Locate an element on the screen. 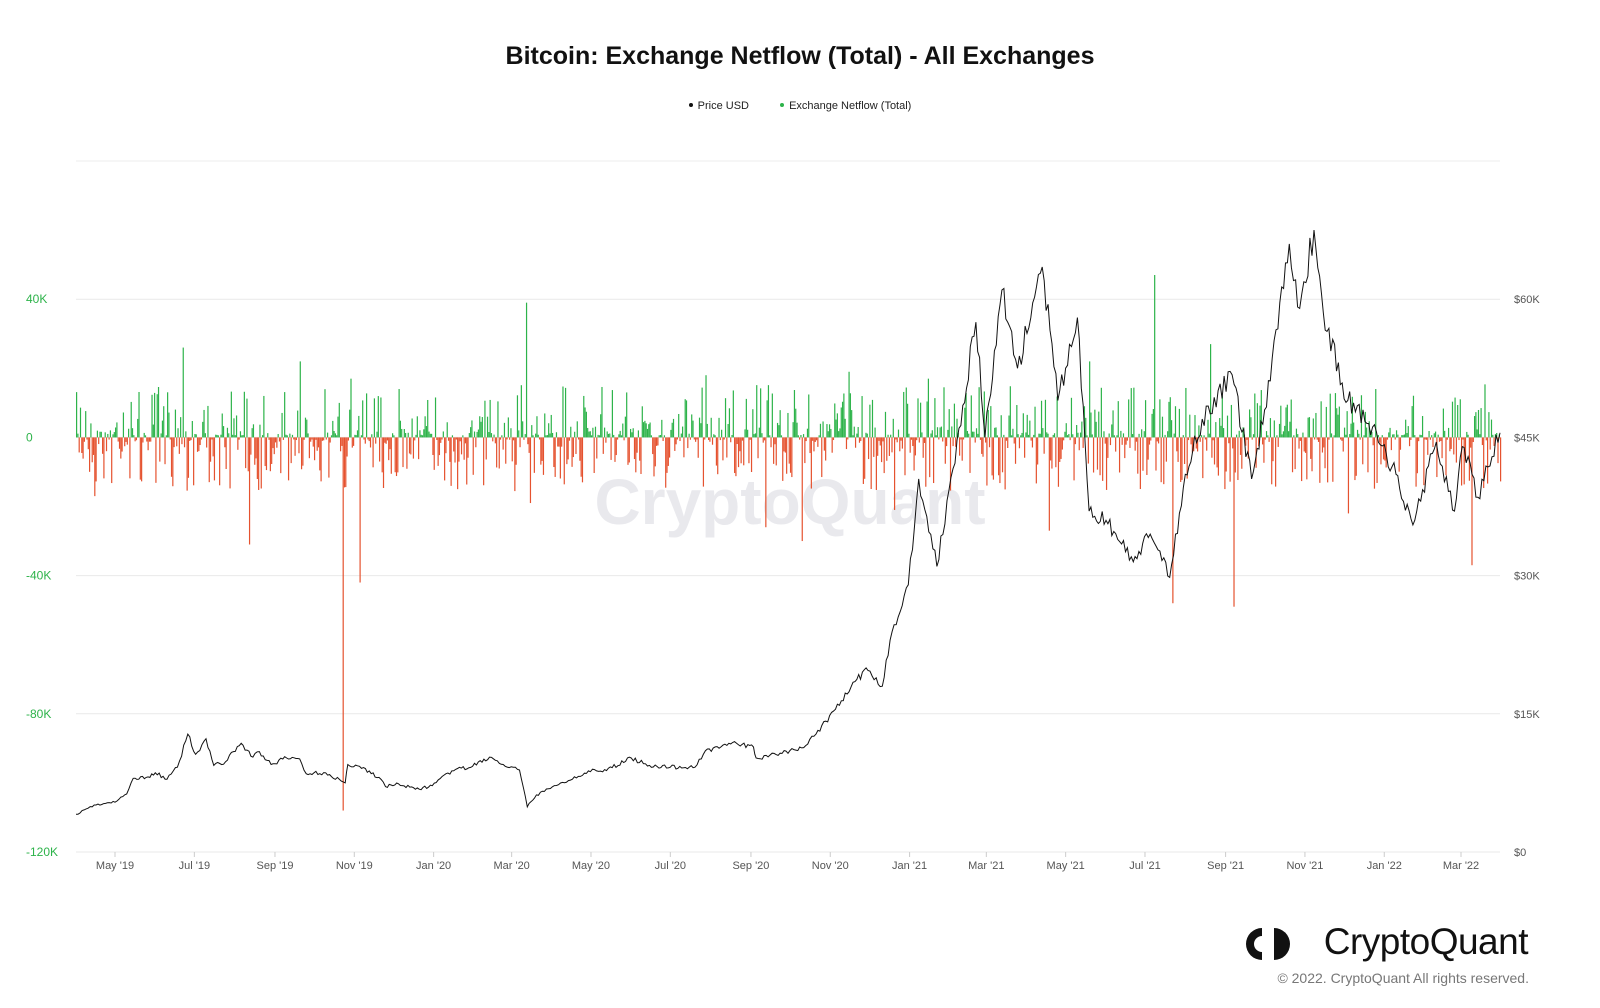 This screenshot has width=1600, height=1008. x-tick-label: Jan '21 is located at coordinates (909, 866).